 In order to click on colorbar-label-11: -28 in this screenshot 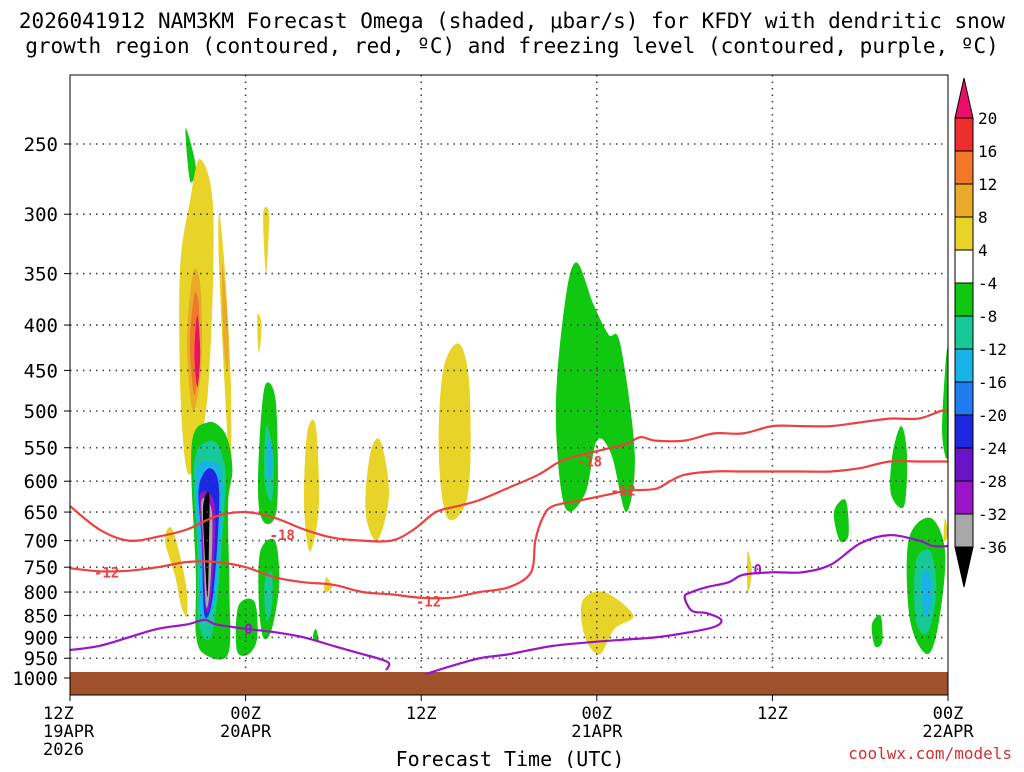, I will do `click(992, 481)`.